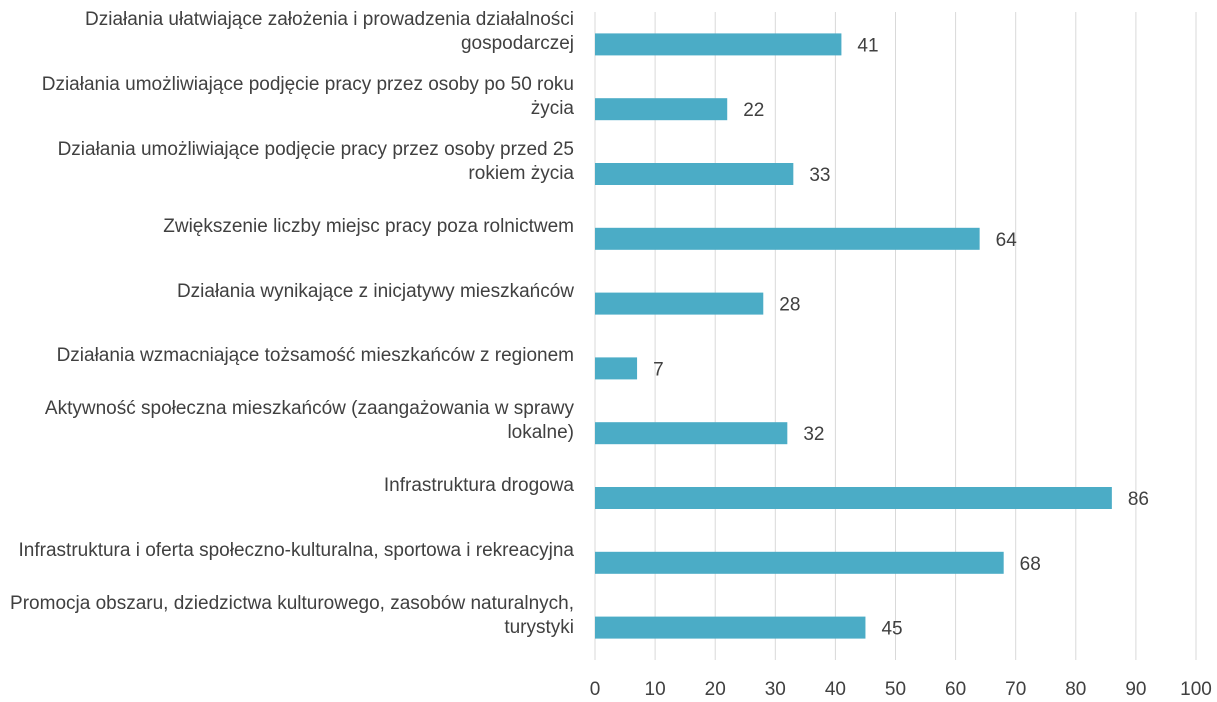  What do you see at coordinates (867, 45) in the screenshot?
I see `data-label: 41` at bounding box center [867, 45].